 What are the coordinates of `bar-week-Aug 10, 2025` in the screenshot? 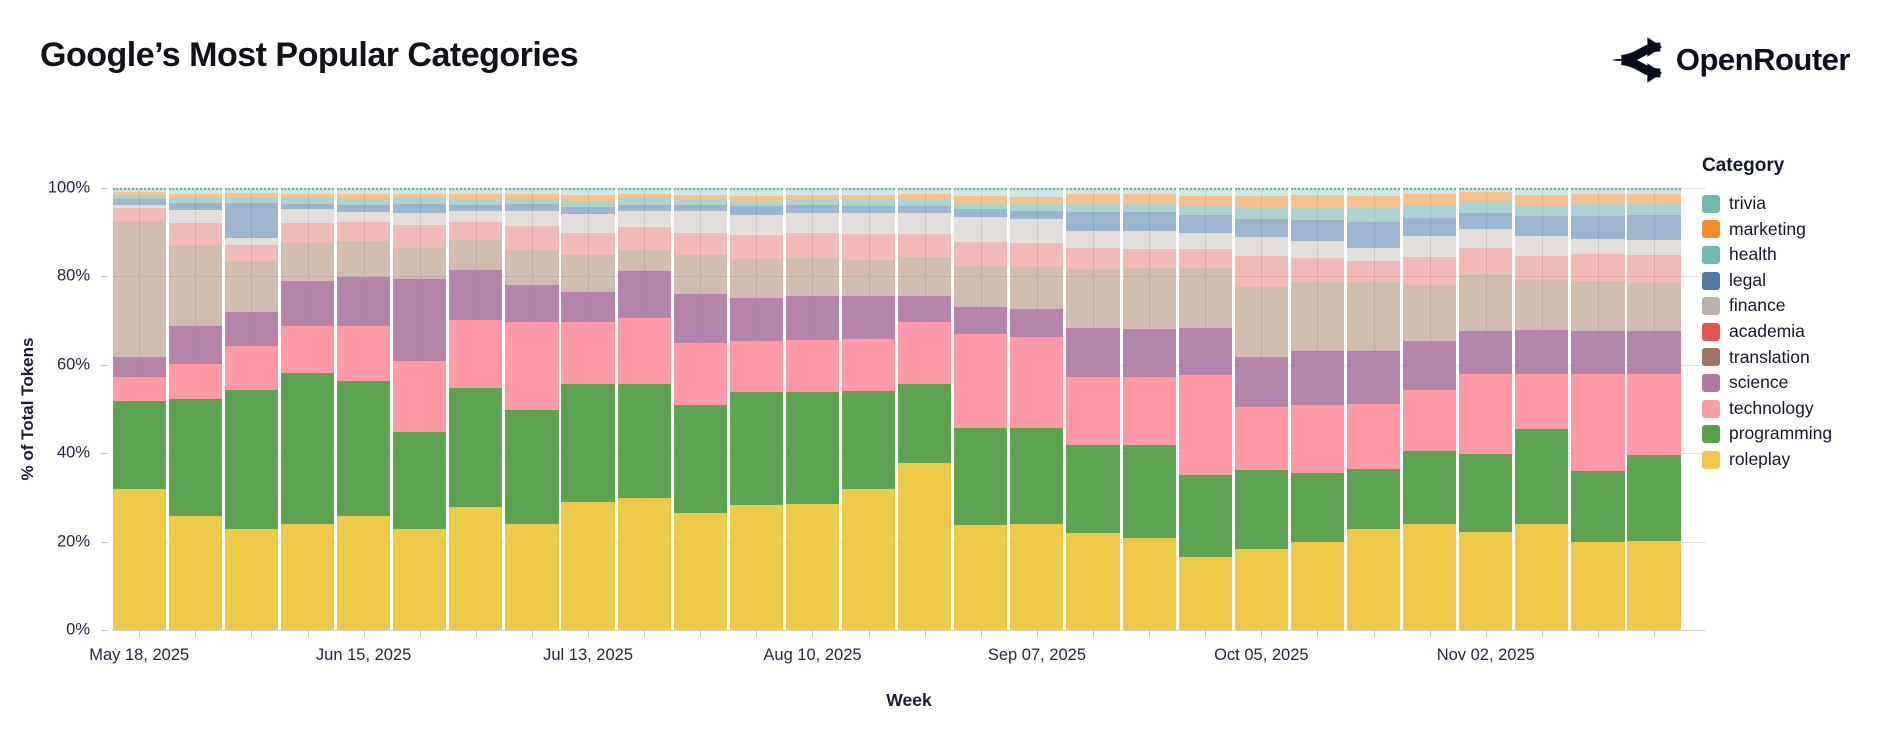 It's located at (812, 409).